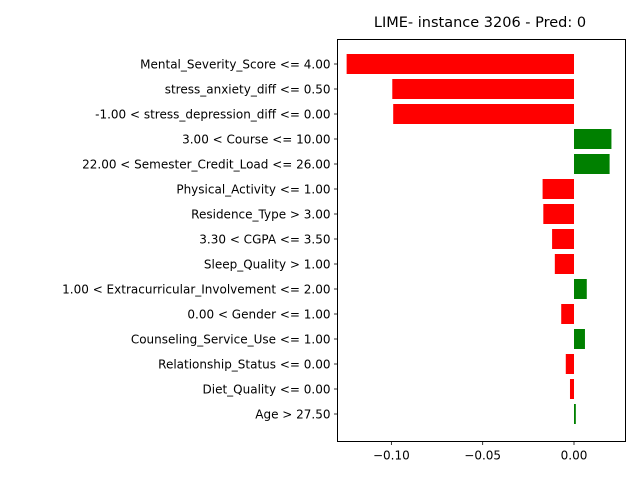 This screenshot has width=640, height=480. I want to click on x-tick-label: −0.05, so click(482, 456).